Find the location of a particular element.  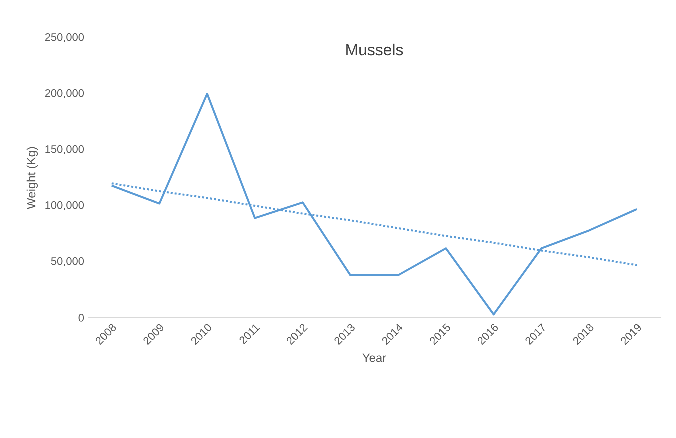

y-tick-label: 100,000 is located at coordinates (65, 206).